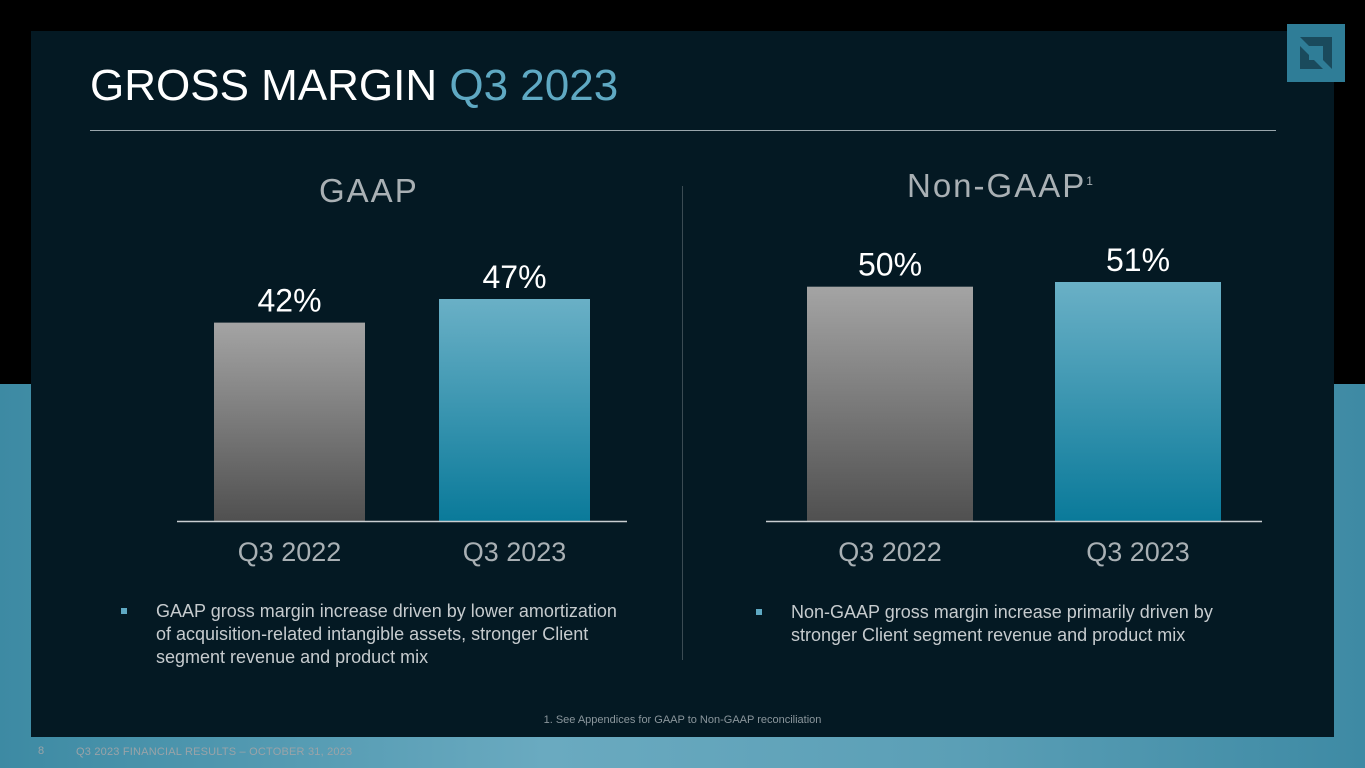 The width and height of the screenshot is (1365, 768). I want to click on non-gaap-section-title: Non-GAAP1, so click(1000, 186).